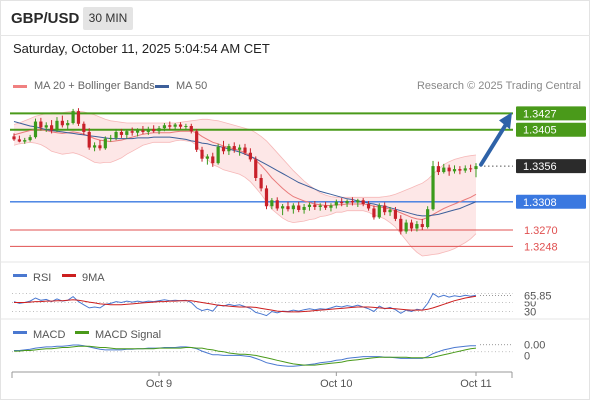  What do you see at coordinates (476, 384) in the screenshot?
I see `time-axis-label: Oct 11` at bounding box center [476, 384].